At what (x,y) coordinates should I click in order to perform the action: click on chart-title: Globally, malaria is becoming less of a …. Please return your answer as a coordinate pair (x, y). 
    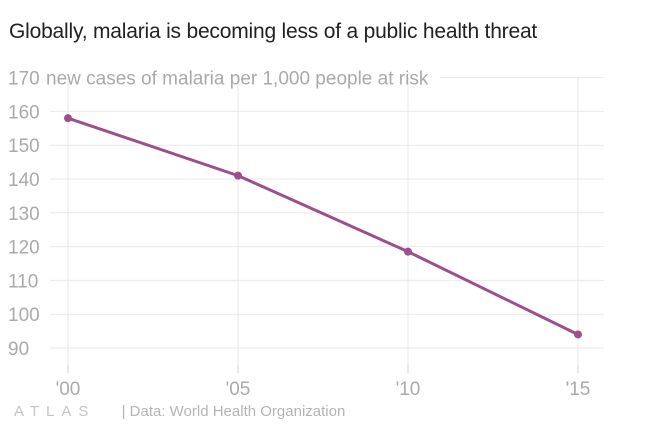
    Looking at the image, I should click on (273, 31).